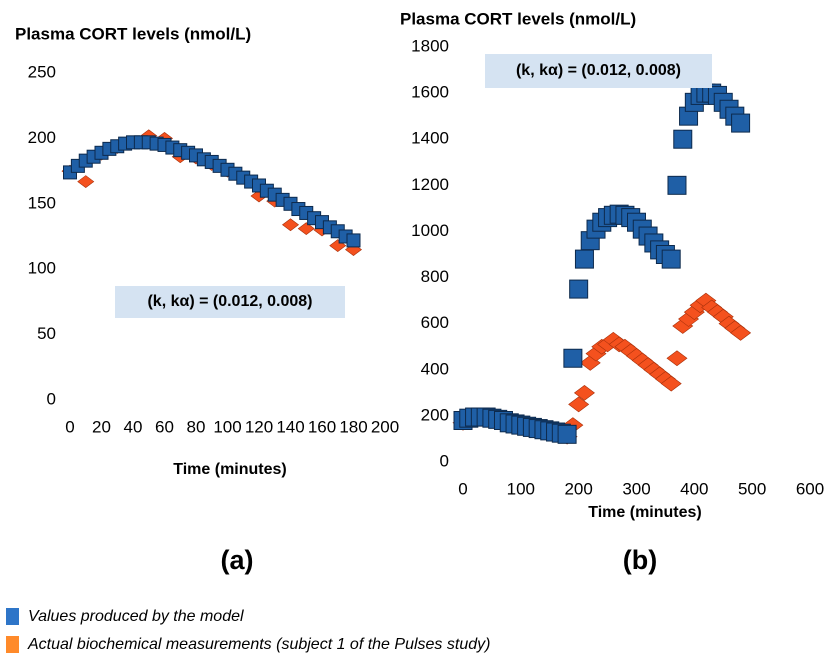 This screenshot has height=656, width=827. I want to click on y-tick-label: 800, so click(435, 276).